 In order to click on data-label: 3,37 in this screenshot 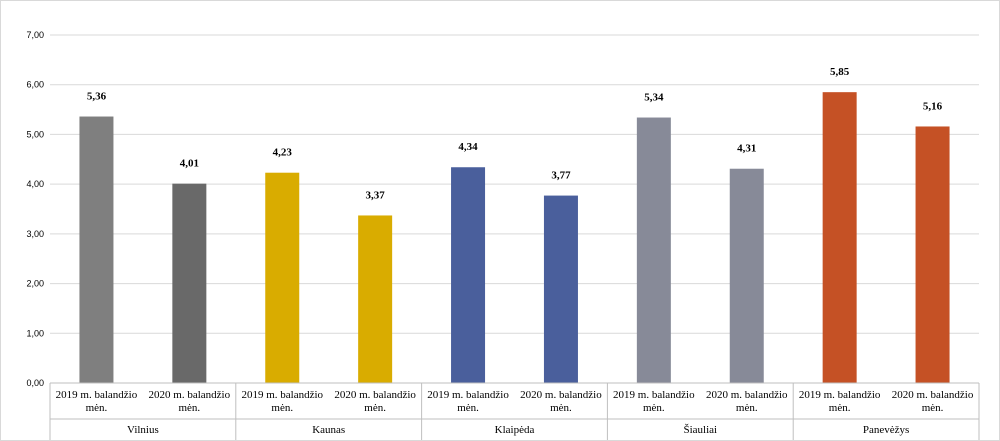, I will do `click(376, 195)`.